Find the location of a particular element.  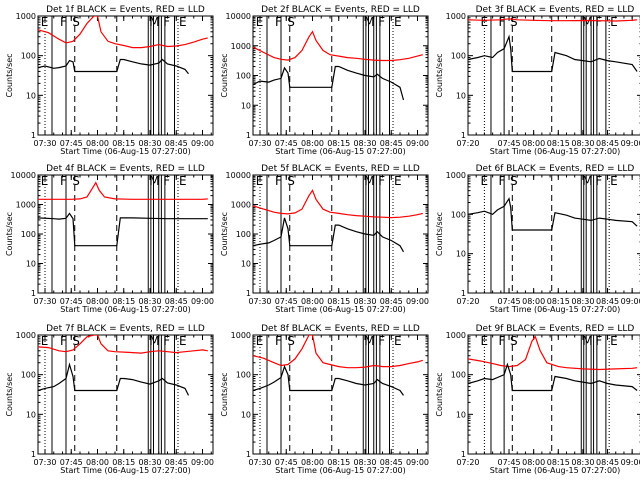

panel-title: Det 2f BLACK = Events, RED = LLD is located at coordinates (340, 10).